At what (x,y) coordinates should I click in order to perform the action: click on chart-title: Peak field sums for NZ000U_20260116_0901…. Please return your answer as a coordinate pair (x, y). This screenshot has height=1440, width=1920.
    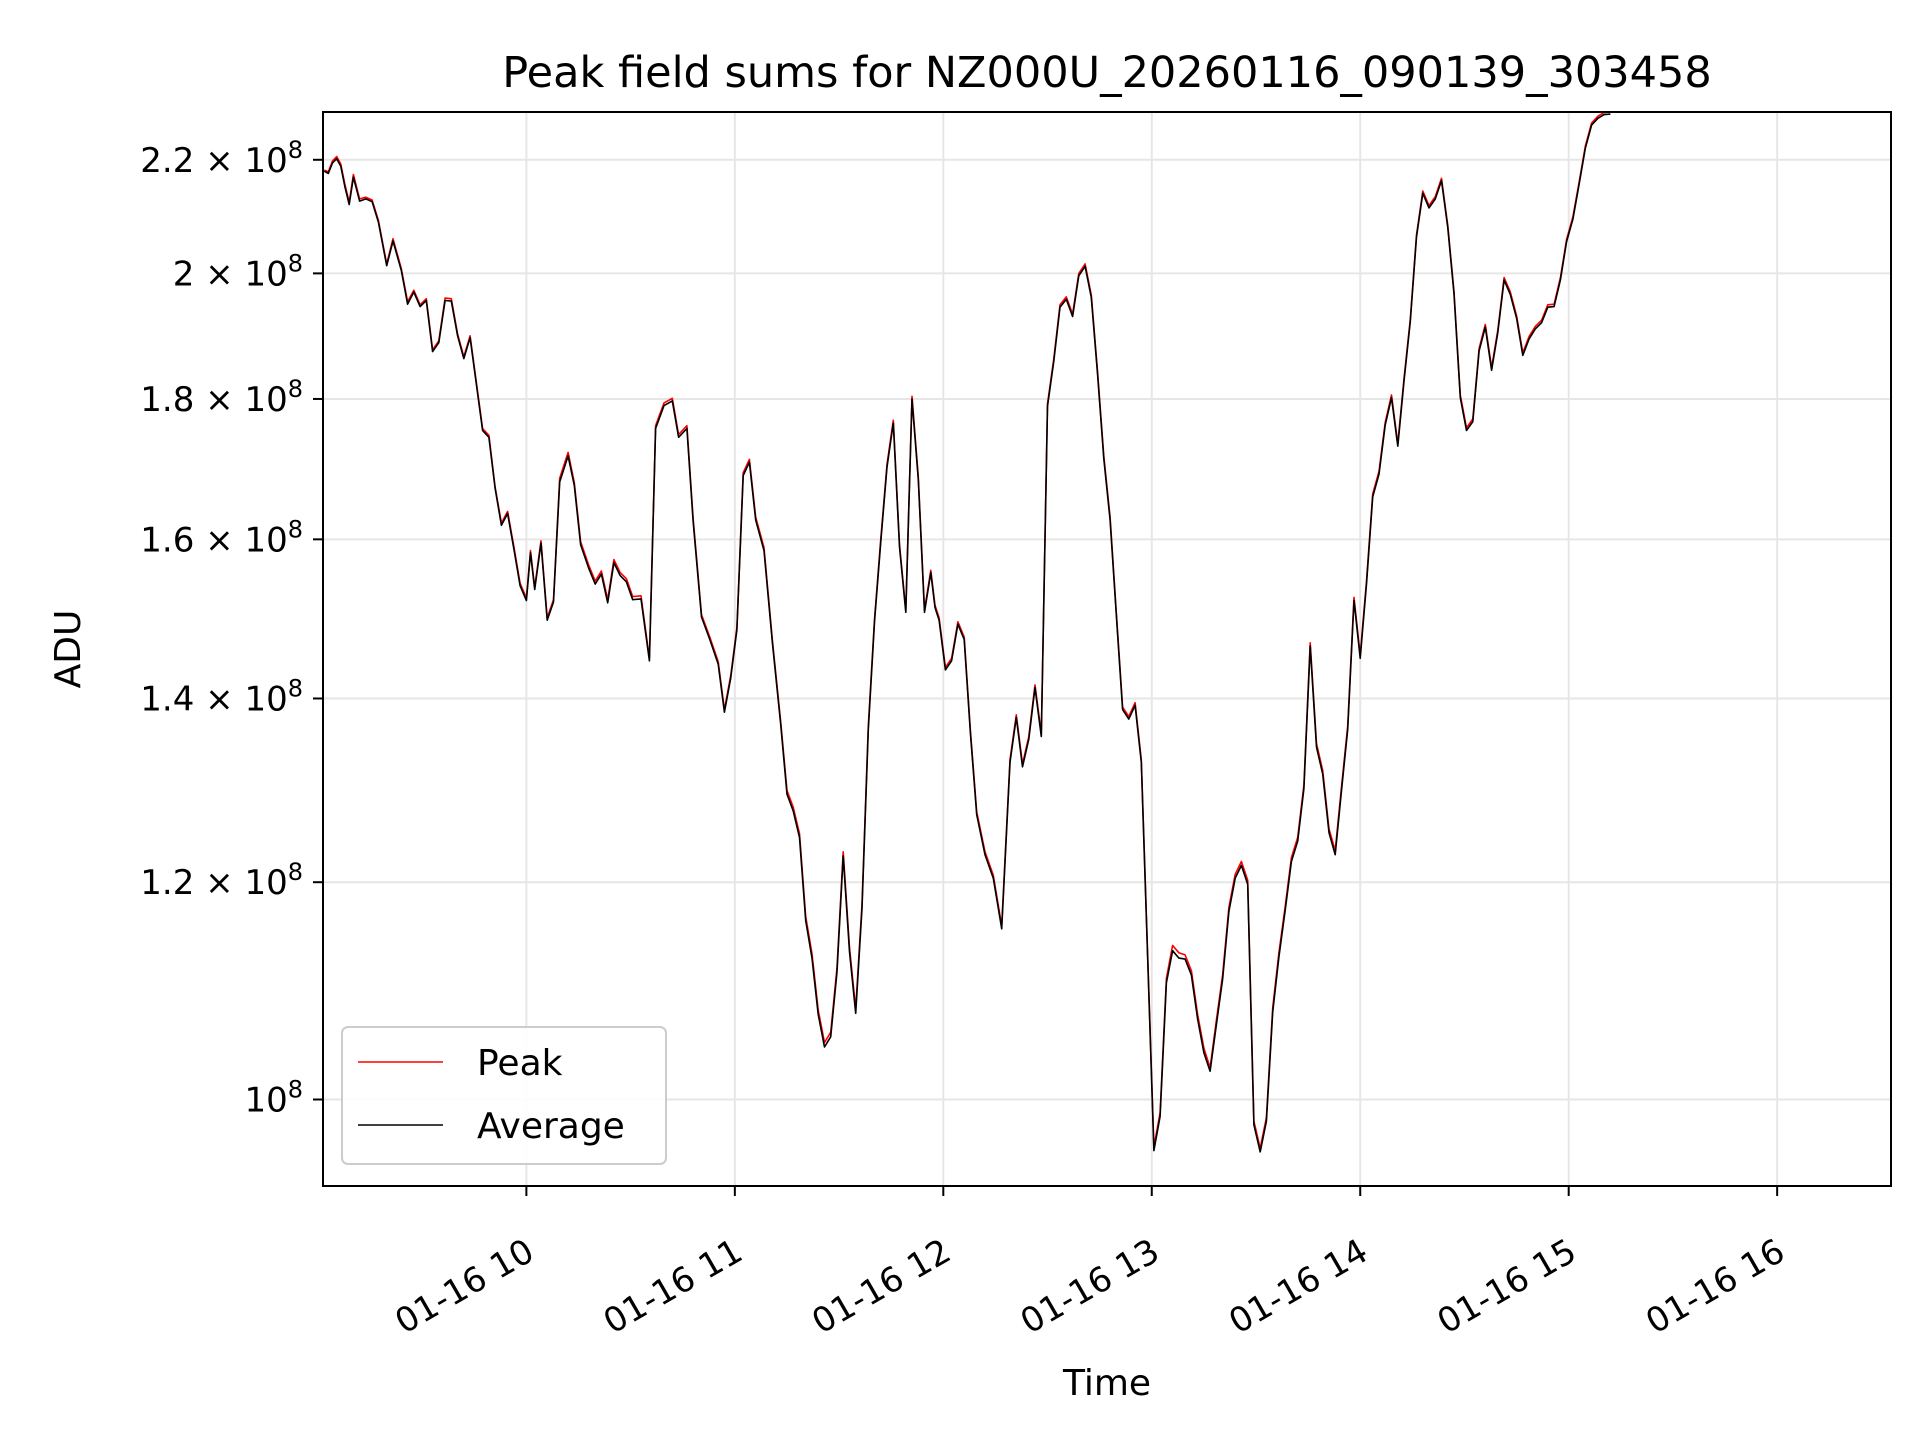
    Looking at the image, I should click on (1106, 73).